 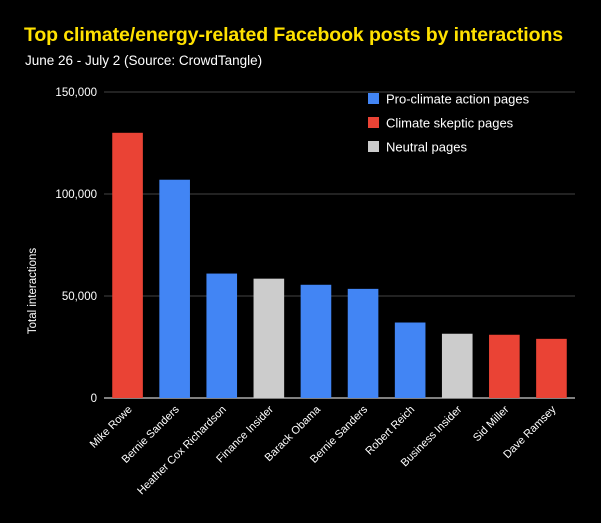 What do you see at coordinates (491, 423) in the screenshot?
I see `x-tick-label: Sid Miller` at bounding box center [491, 423].